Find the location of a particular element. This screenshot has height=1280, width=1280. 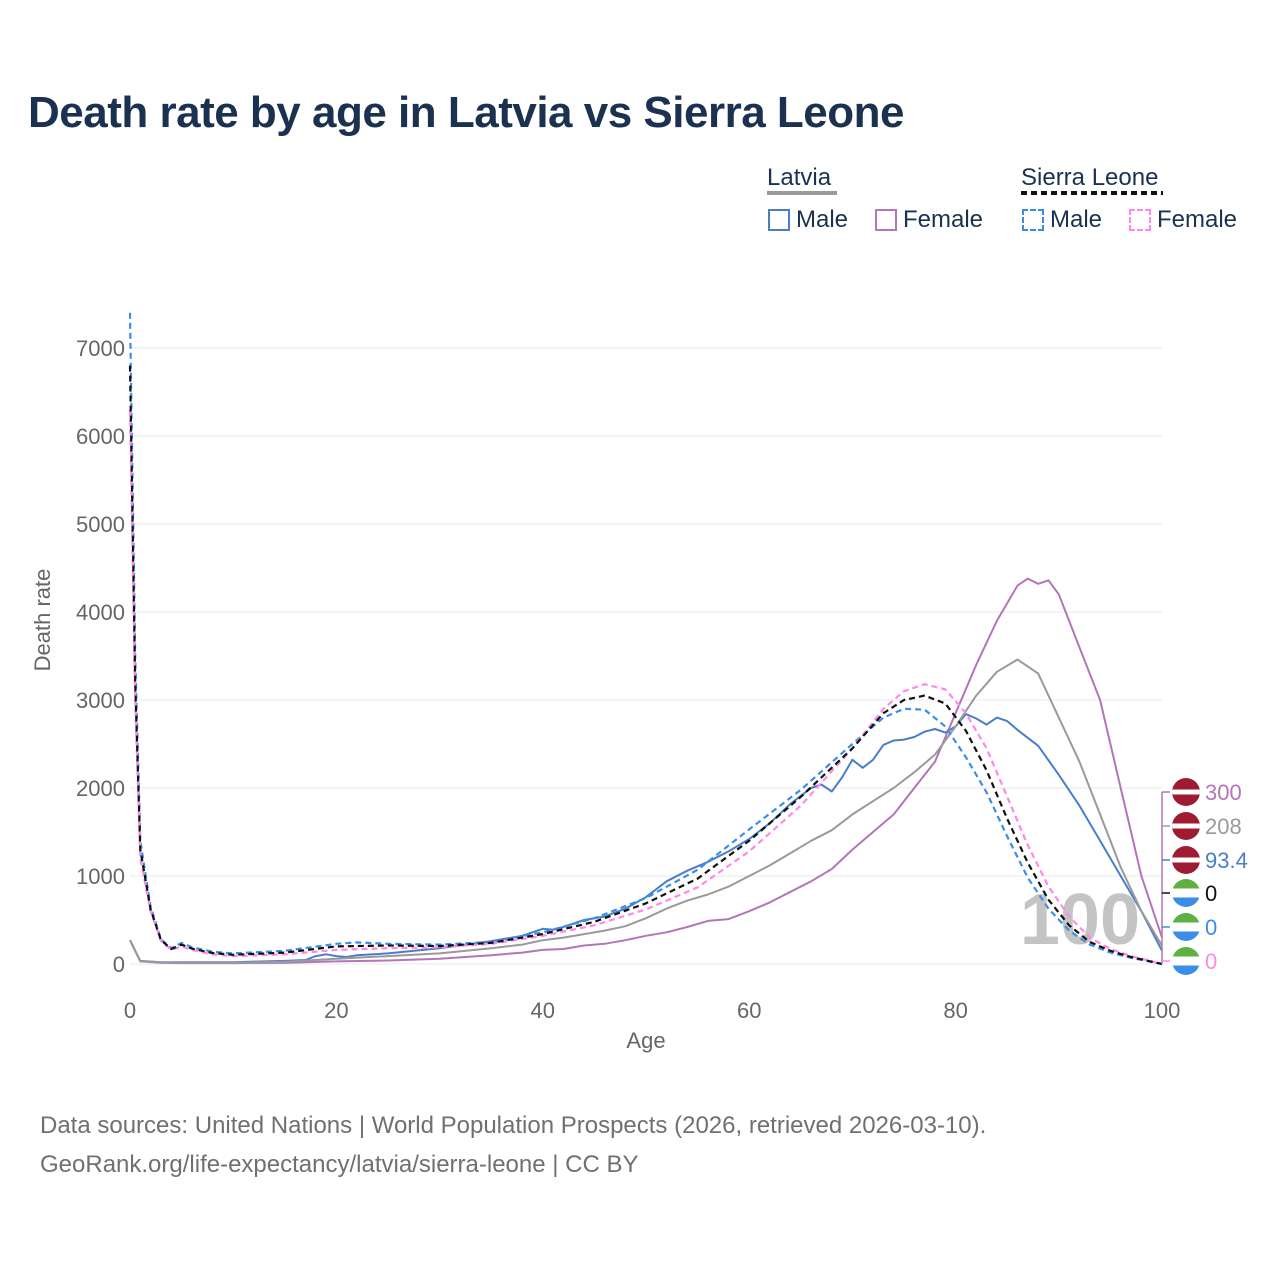

legend-label-sierra-leone-female: Female is located at coordinates (1197, 219).